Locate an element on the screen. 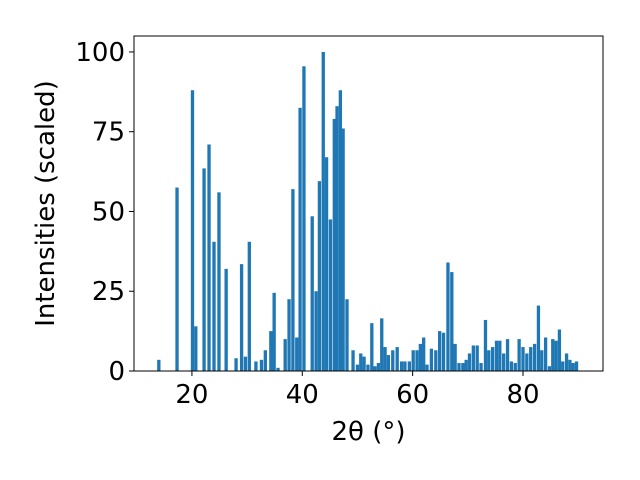 Image resolution: width=640 pixels, height=480 pixels. y-tick-label: 25 is located at coordinates (108, 292).